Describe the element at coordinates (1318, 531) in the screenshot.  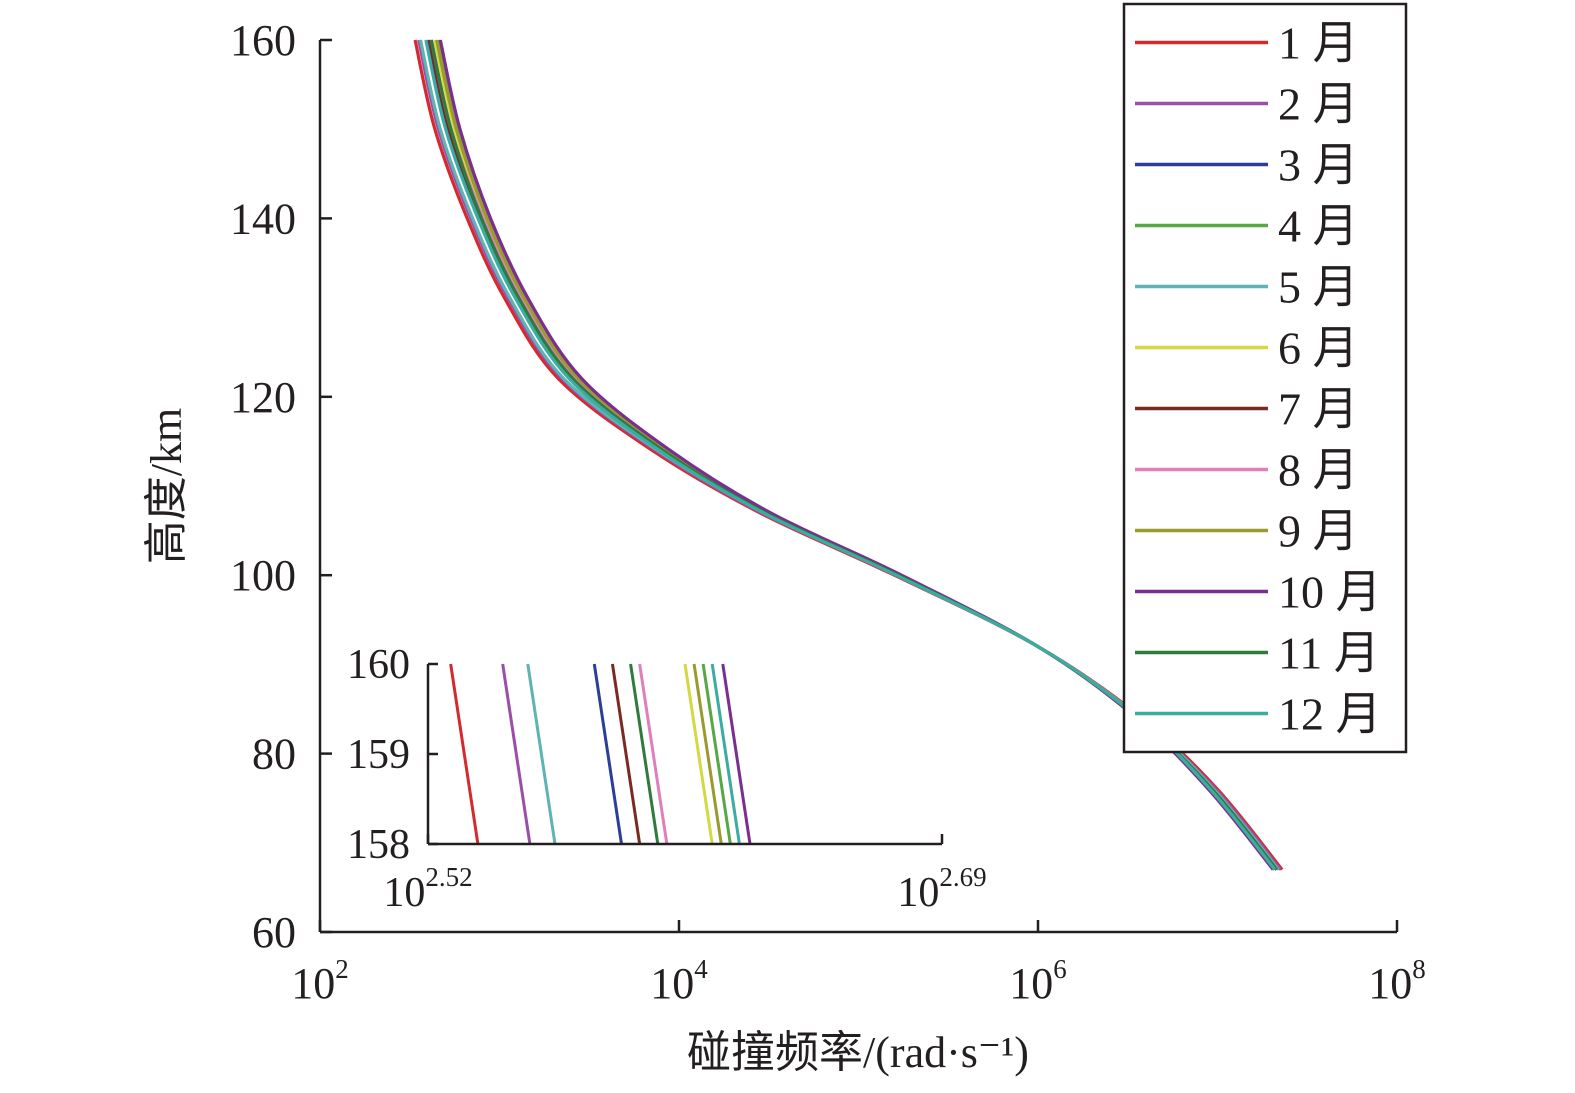
I see `legend-label-9: 9 月` at that location.